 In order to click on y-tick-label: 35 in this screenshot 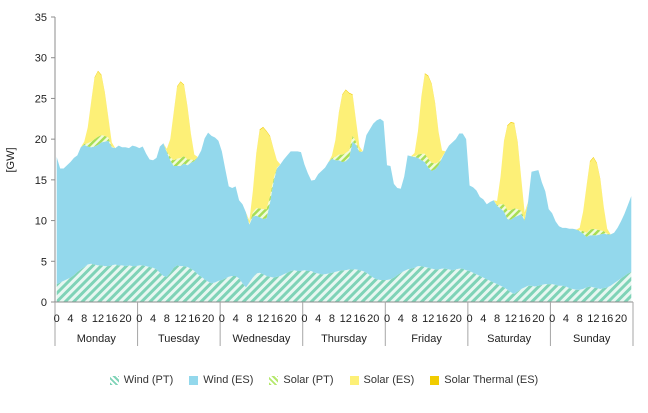, I will do `click(41, 18)`.